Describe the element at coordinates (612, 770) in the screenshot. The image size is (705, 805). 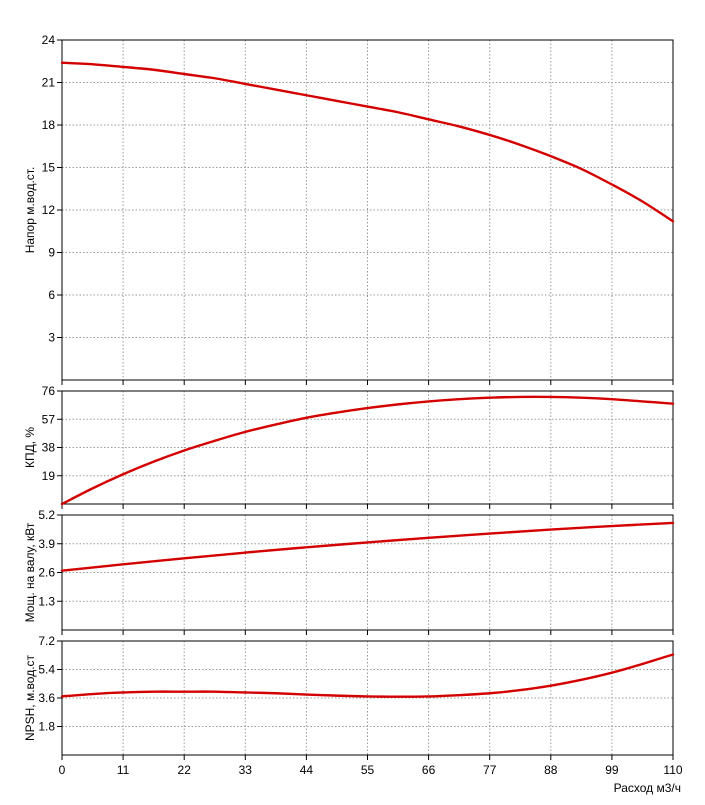
I see `x-tick-label: 99` at that location.